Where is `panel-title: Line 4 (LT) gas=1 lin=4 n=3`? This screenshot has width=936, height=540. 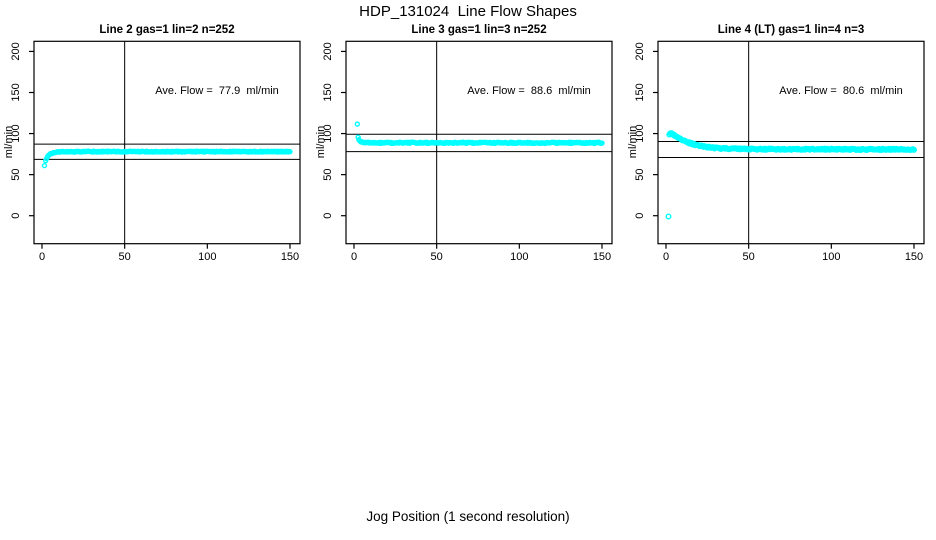 panel-title: Line 4 (LT) gas=1 lin=4 n=3 is located at coordinates (791, 30).